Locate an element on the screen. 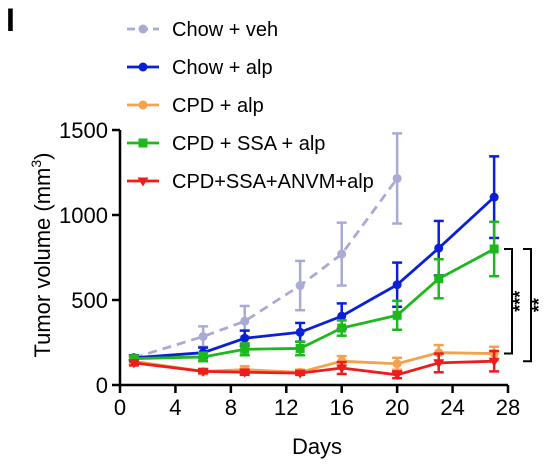 The width and height of the screenshot is (553, 468). significance-annotations: *** ** is located at coordinates (526, 305).